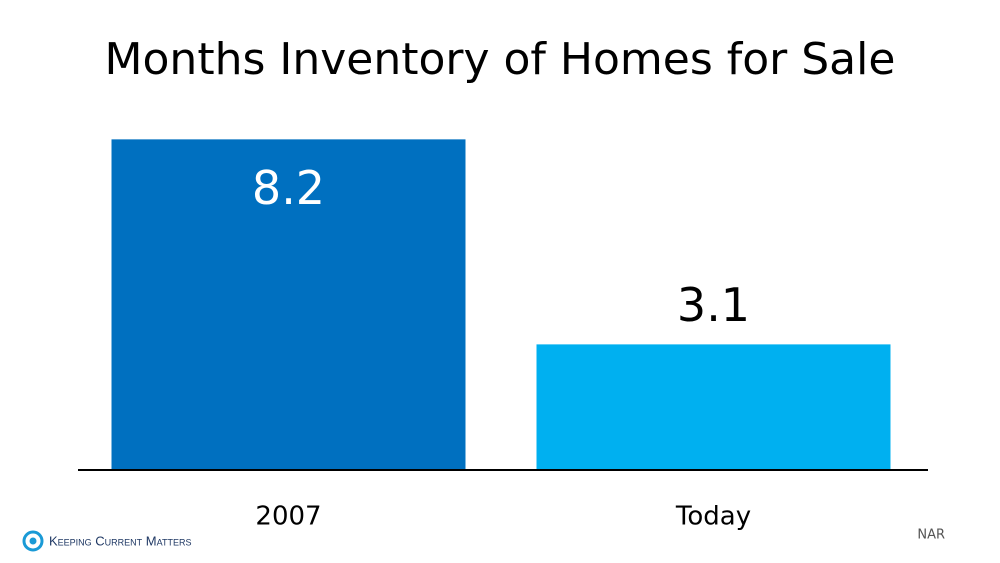  I want to click on x-tick-label: Today, so click(713, 517).